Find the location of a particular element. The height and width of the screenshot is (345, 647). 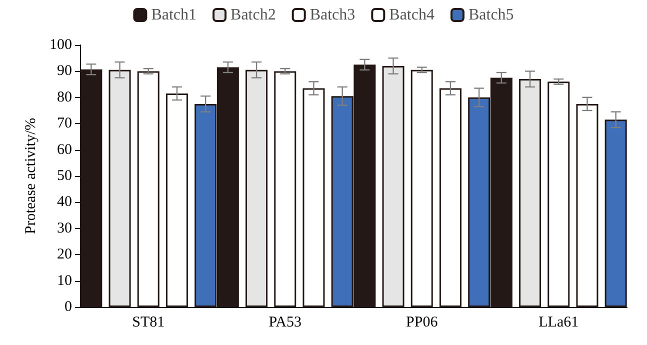

legend-label: Batch4 is located at coordinates (411, 15).